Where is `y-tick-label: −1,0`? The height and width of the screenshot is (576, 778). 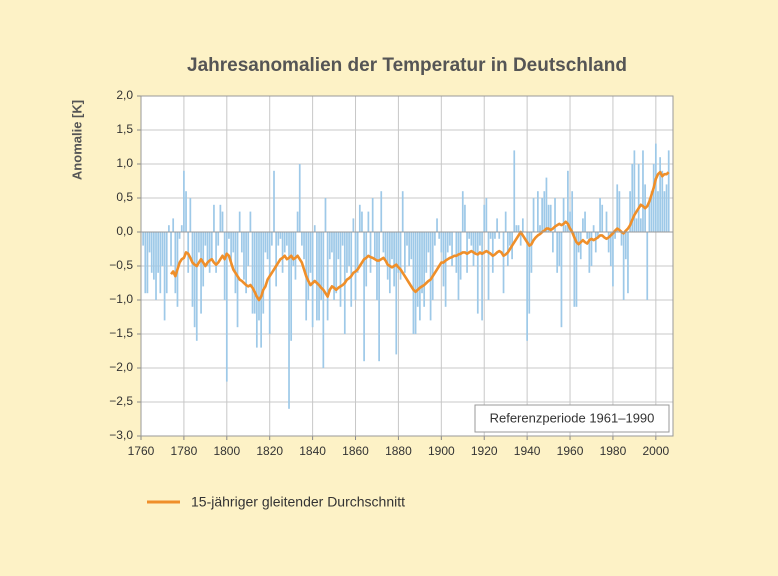
y-tick-label: −1,0 is located at coordinates (121, 299).